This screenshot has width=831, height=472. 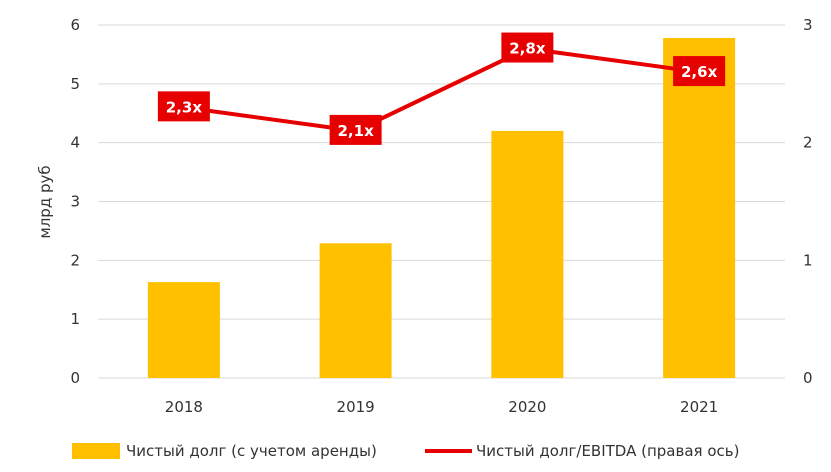 I want to click on x-tick-label: 2018, so click(x=184, y=407).